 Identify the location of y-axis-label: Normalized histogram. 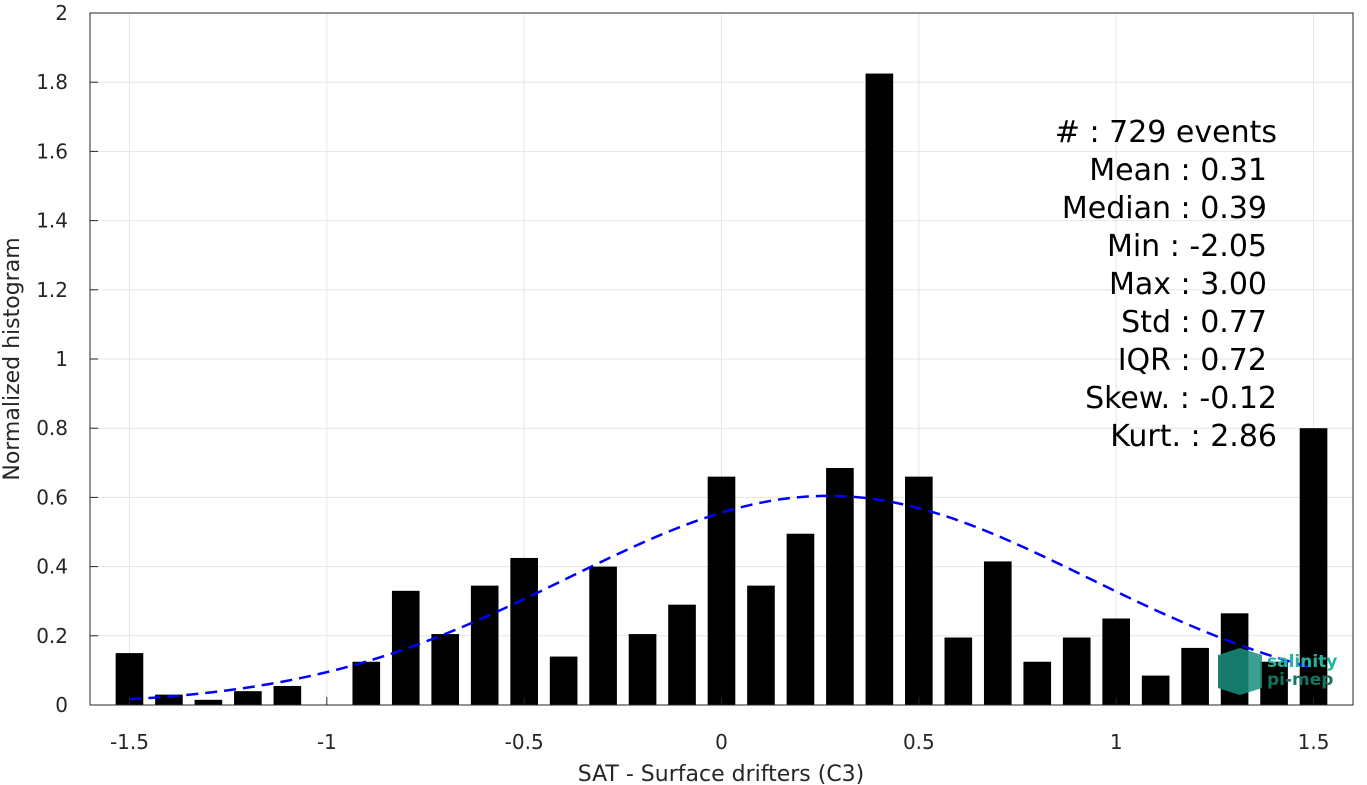
(12, 358).